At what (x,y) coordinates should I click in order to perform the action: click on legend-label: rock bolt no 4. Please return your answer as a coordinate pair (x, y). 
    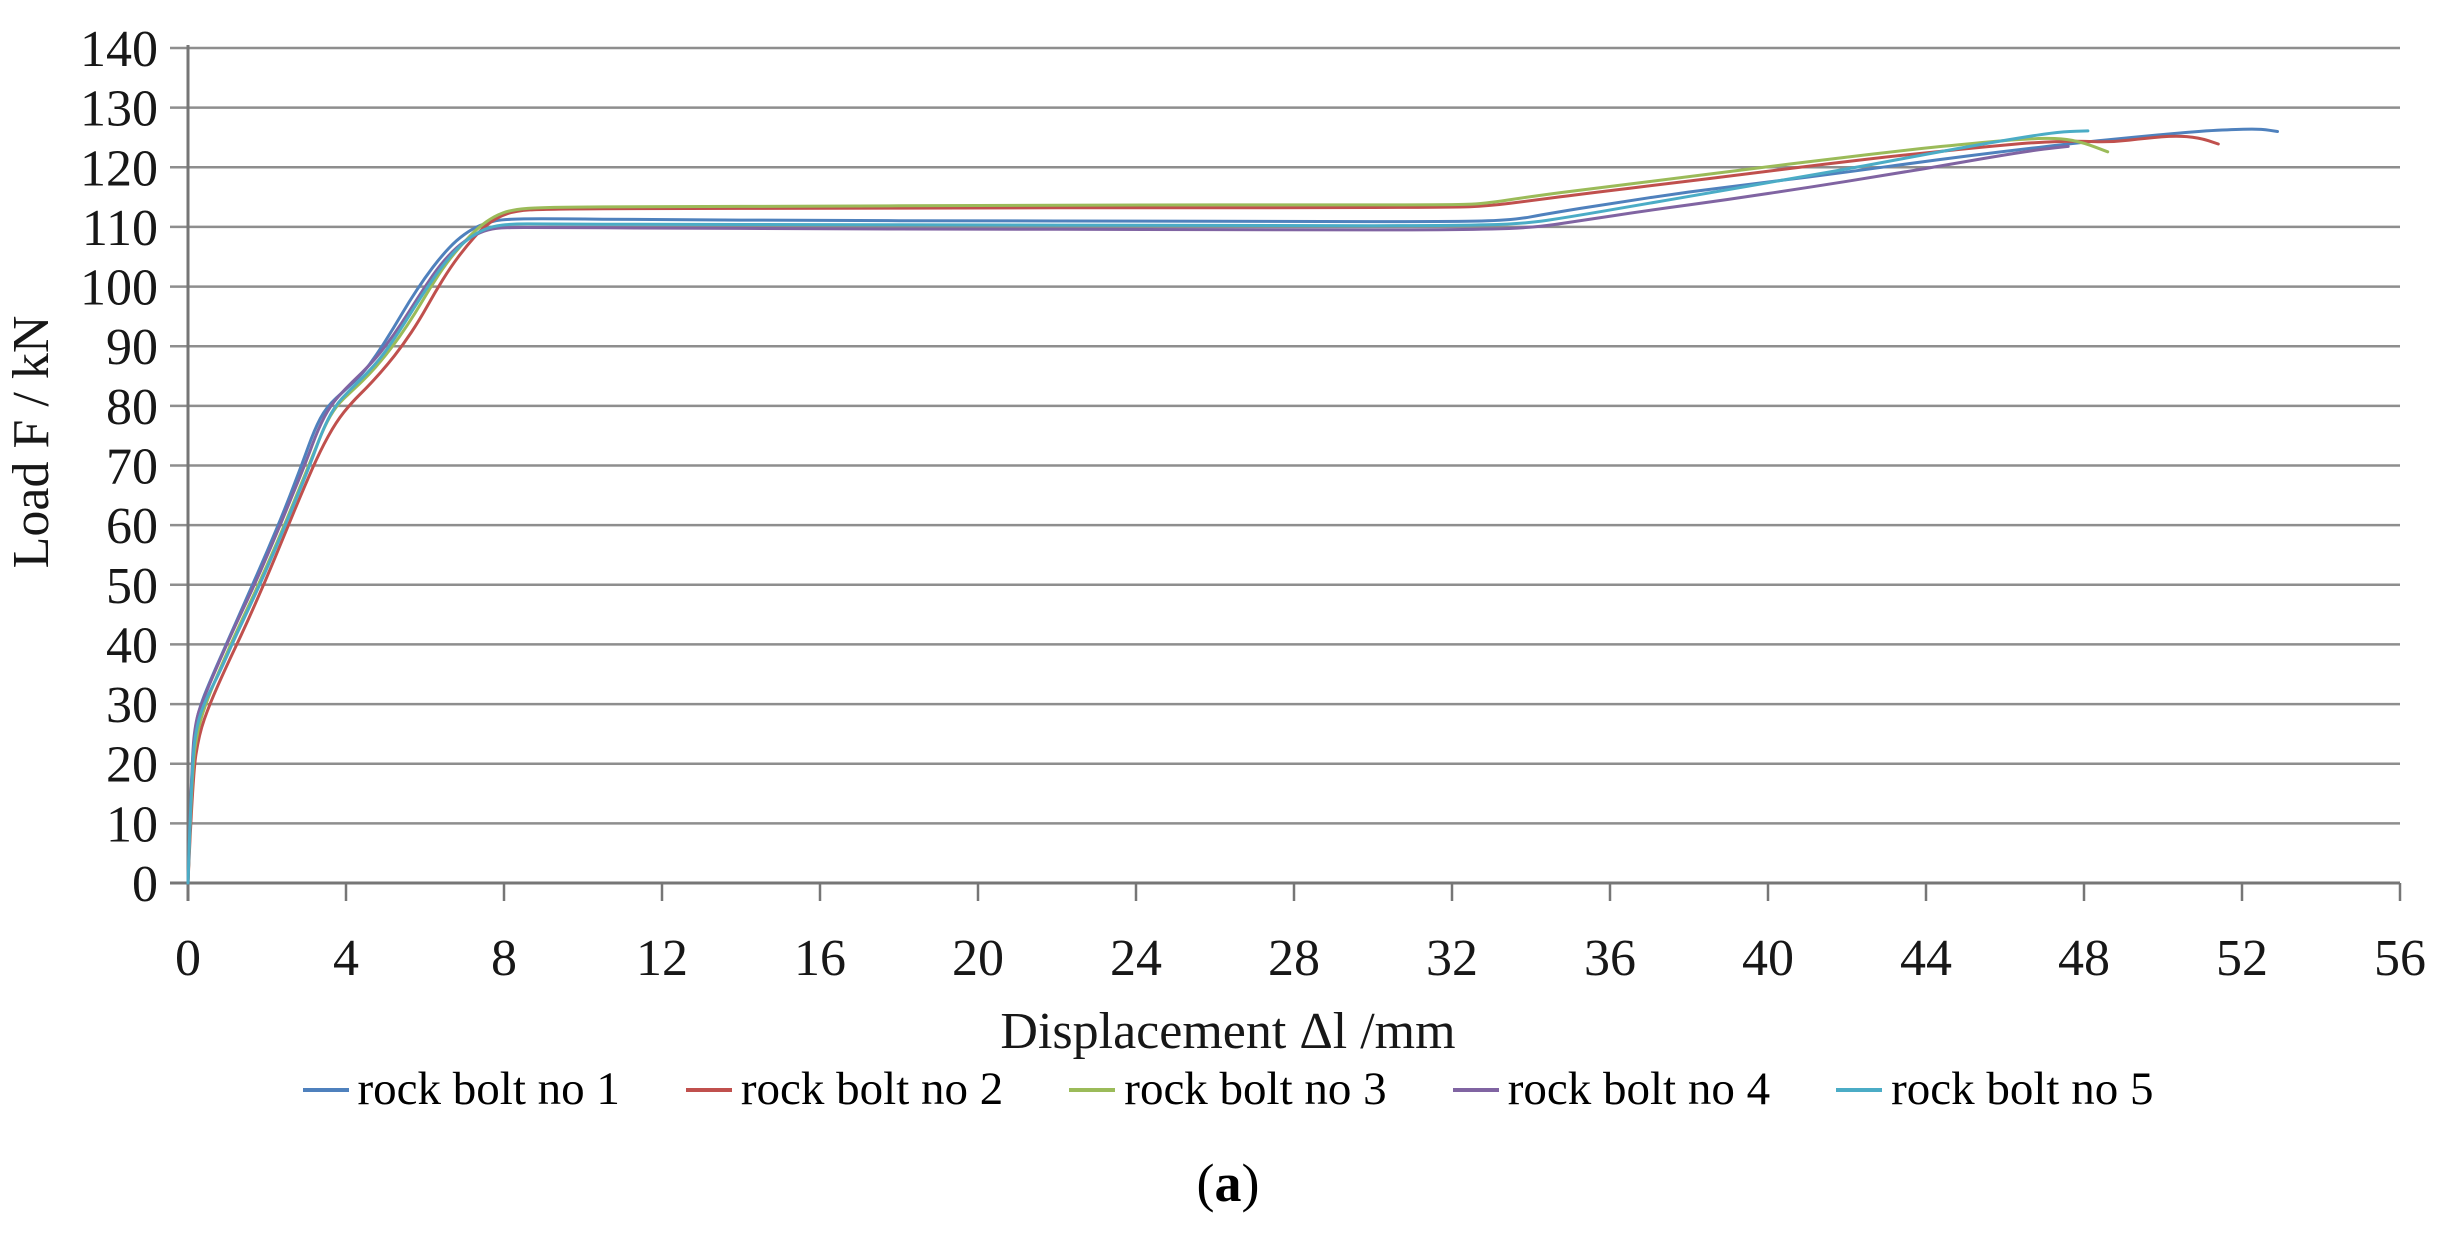
    Looking at the image, I should click on (1639, 1089).